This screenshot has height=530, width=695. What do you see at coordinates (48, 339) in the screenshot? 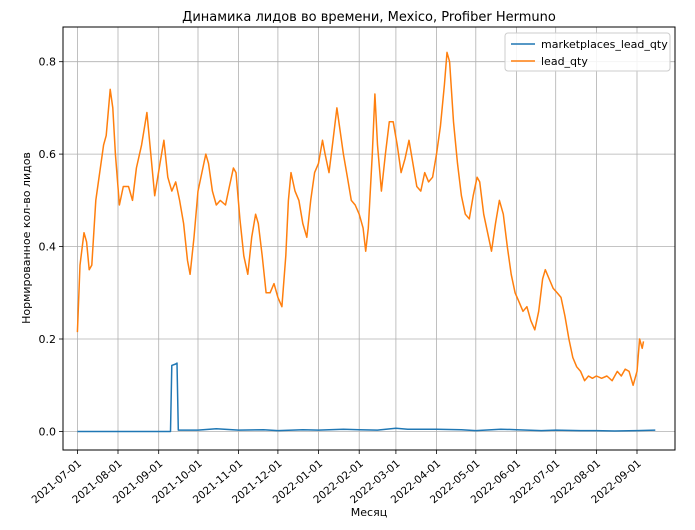
I see `y-tick-label: 0.2` at bounding box center [48, 339].